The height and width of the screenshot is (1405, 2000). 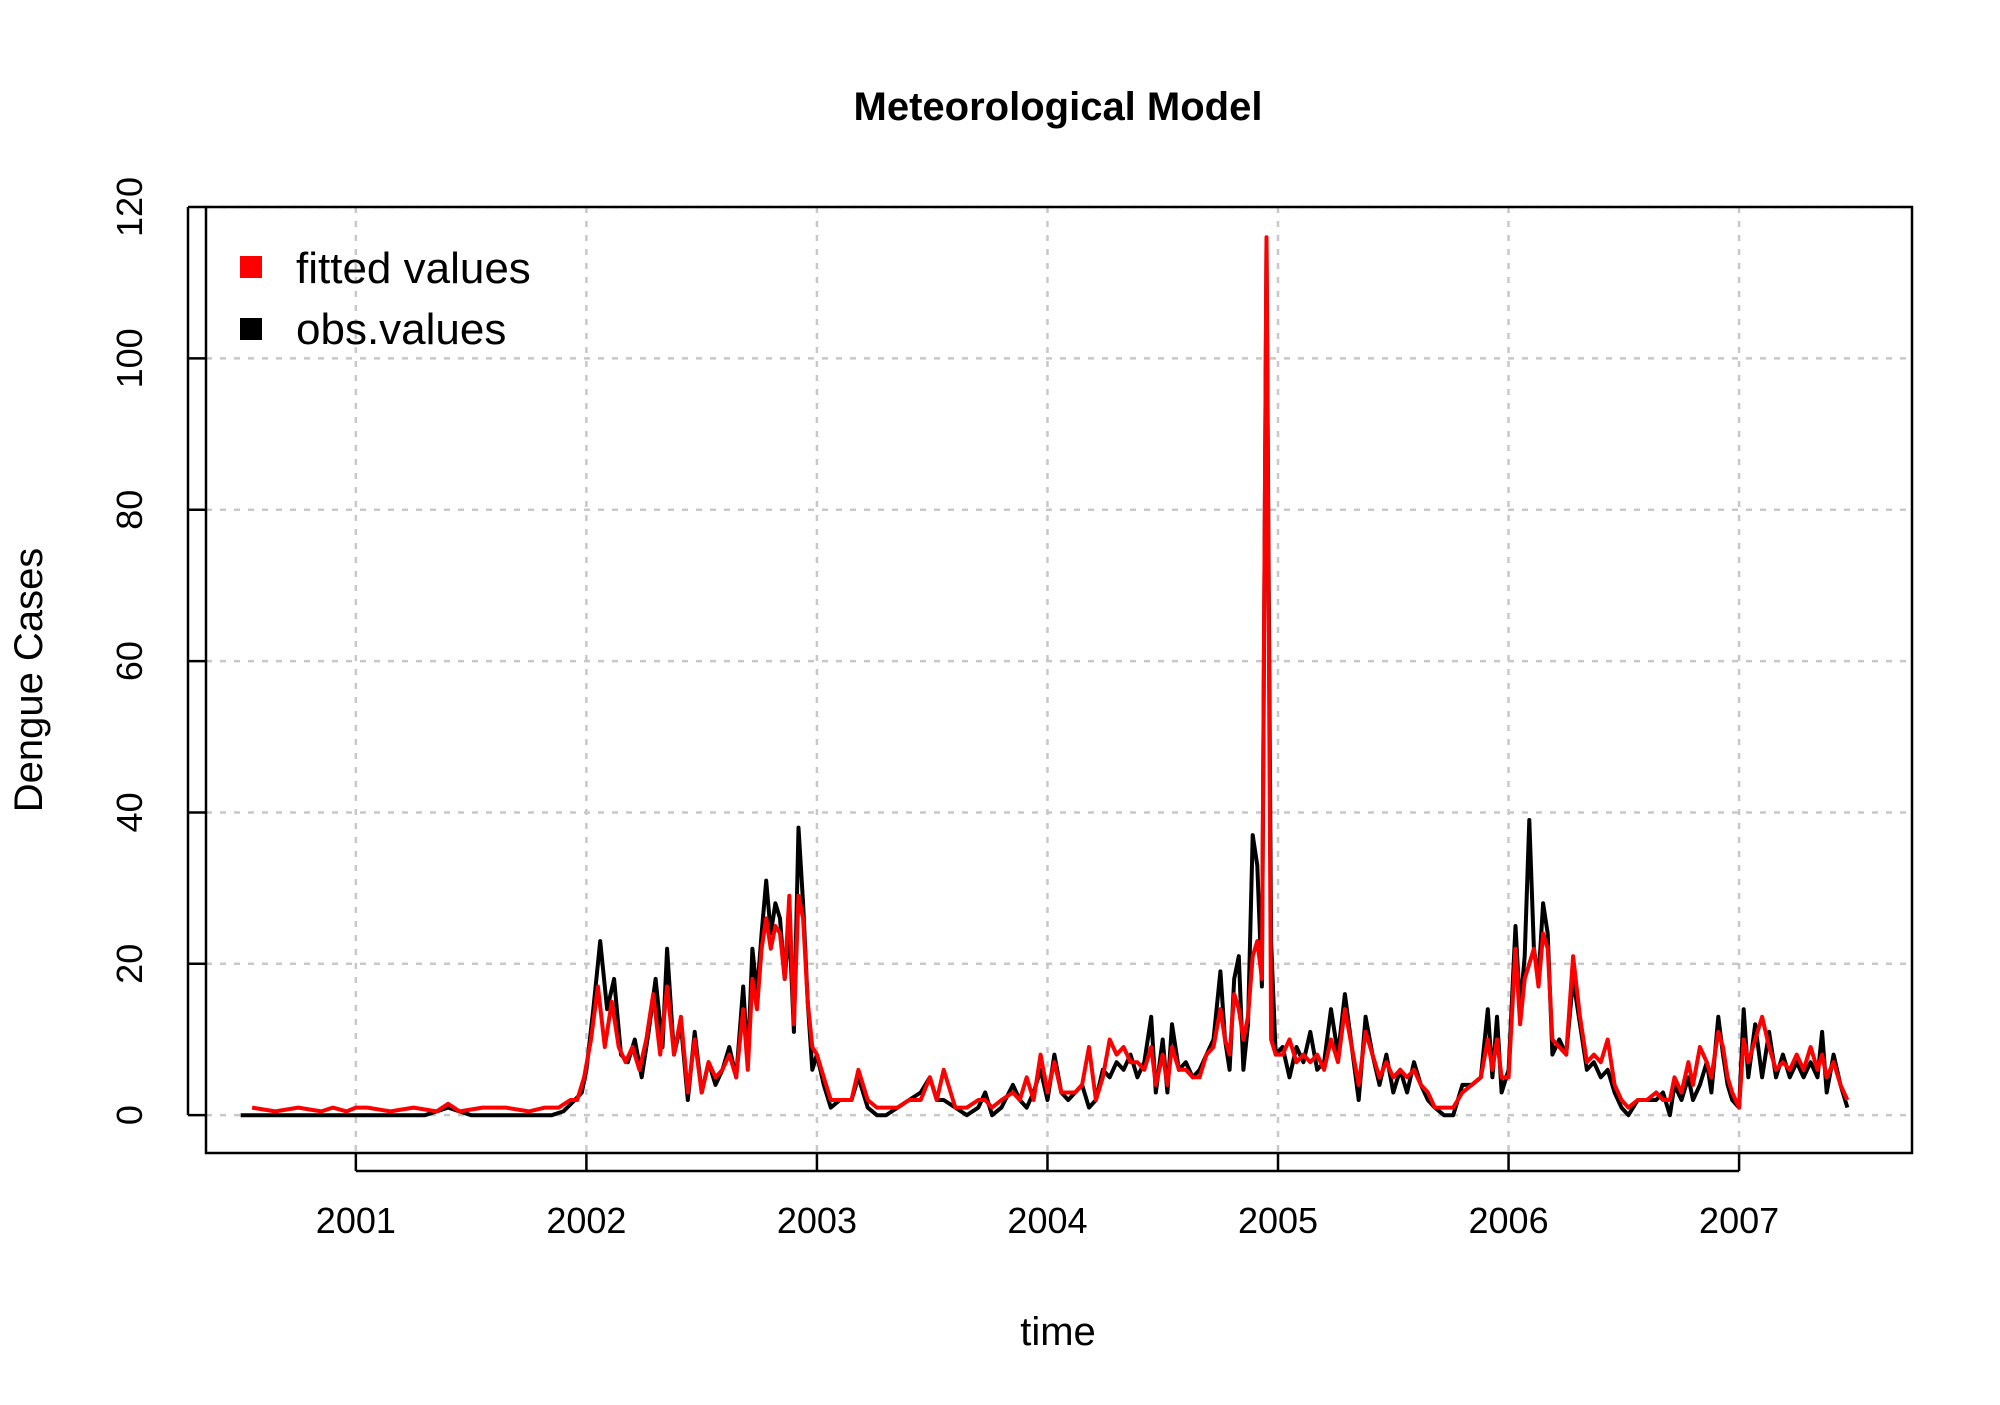 What do you see at coordinates (251, 267) in the screenshot?
I see `legend-swatch-fitted-values` at bounding box center [251, 267].